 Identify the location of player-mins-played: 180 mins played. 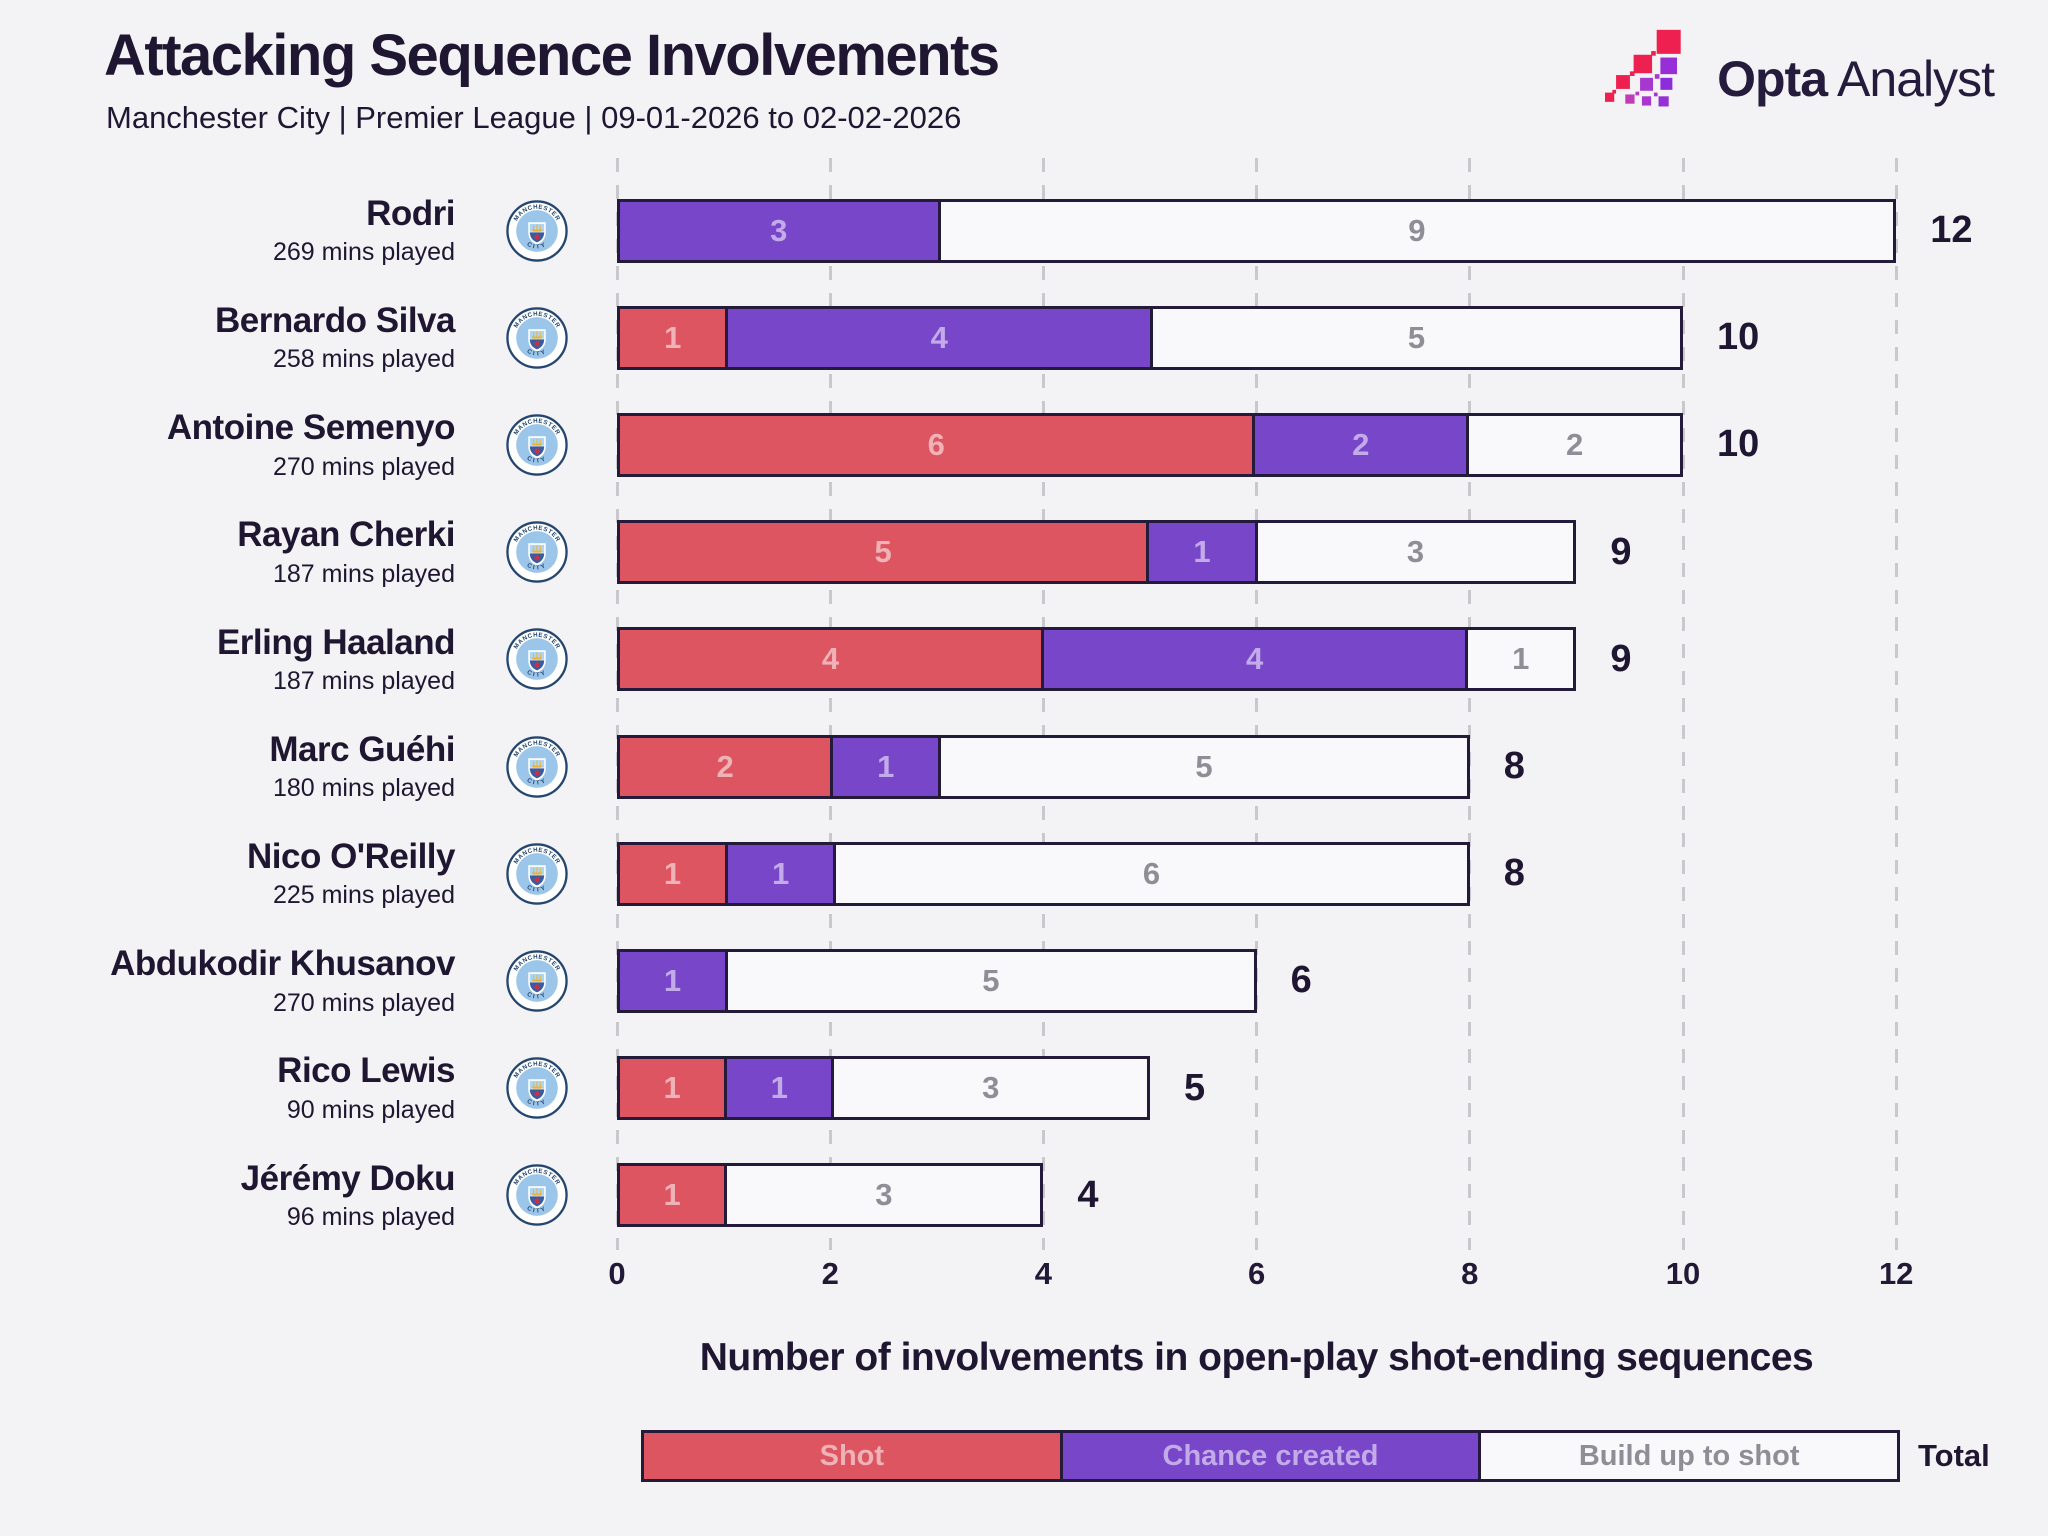
(363, 788).